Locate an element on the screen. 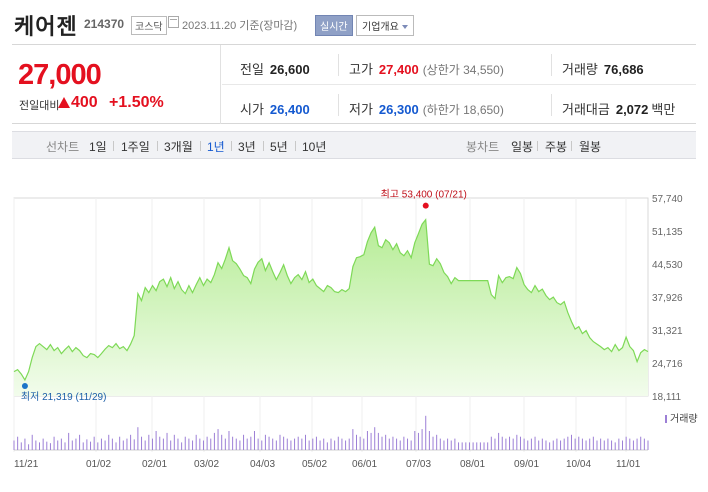 The width and height of the screenshot is (708, 492). tab-monthly: 월봉 is located at coordinates (590, 147).